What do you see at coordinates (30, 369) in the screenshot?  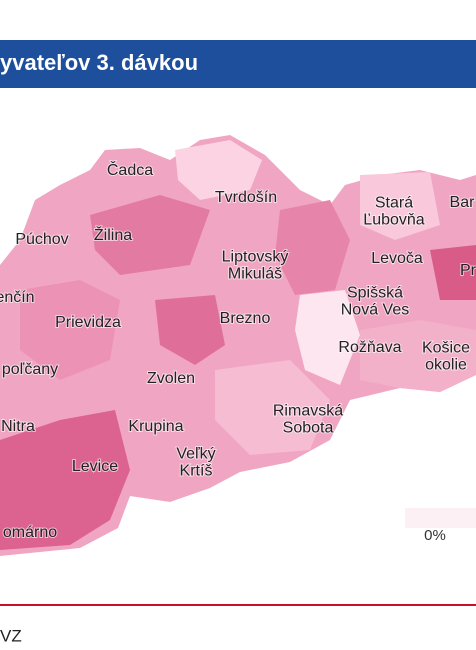 I see `district-label: poľčany` at bounding box center [30, 369].